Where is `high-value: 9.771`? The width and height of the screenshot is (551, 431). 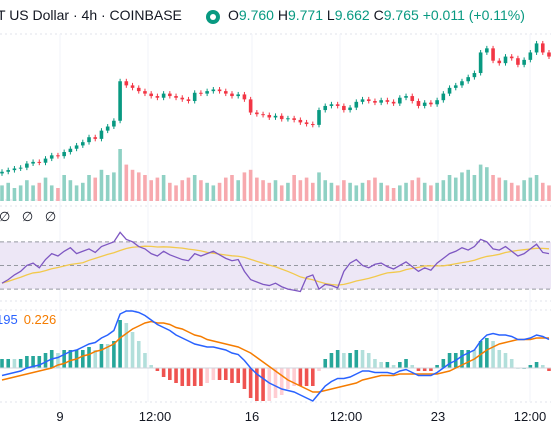 high-value: 9.771 is located at coordinates (305, 15).